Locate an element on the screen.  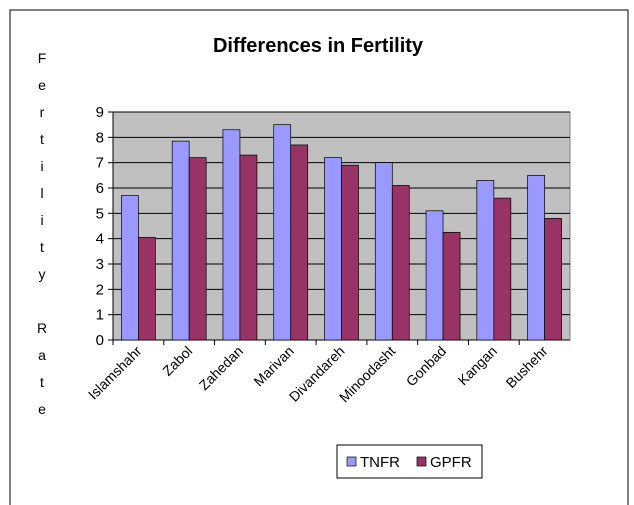
y-tick-label: 8 is located at coordinates (100, 137).